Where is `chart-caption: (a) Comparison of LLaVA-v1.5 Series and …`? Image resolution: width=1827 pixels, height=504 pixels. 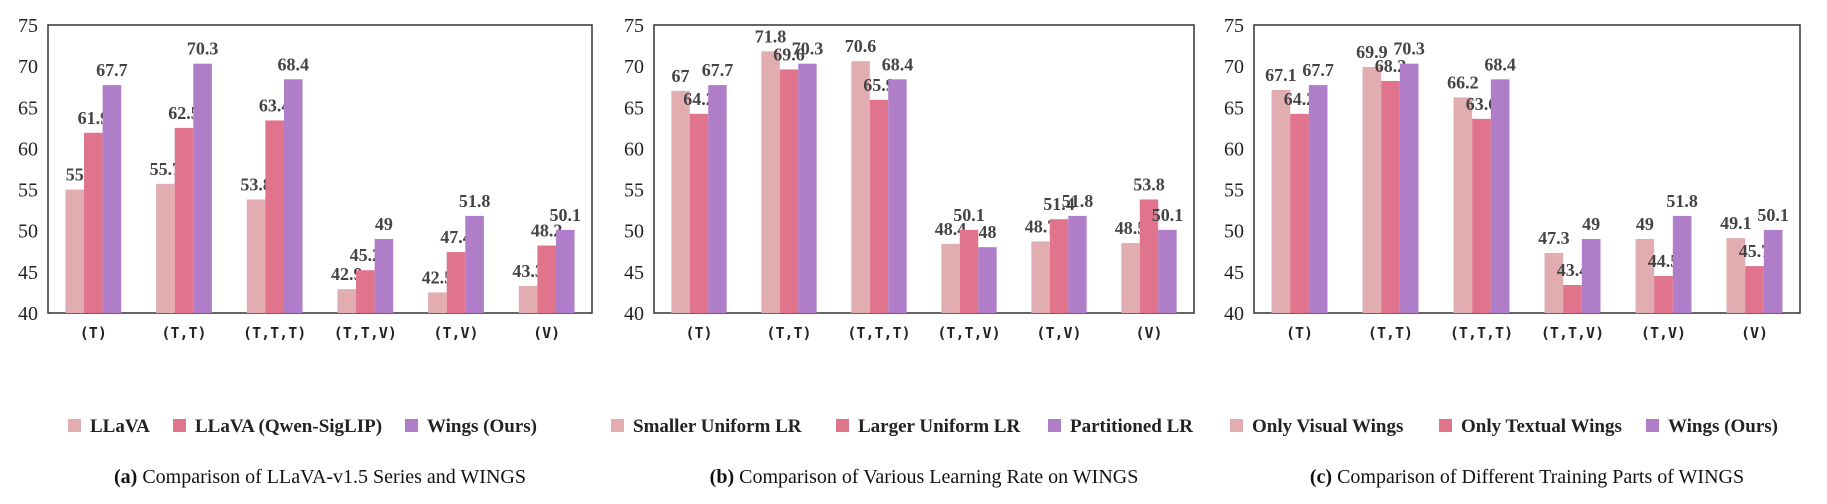 chart-caption: (a) Comparison of LLaVA-v1.5 Series and … is located at coordinates (320, 477).